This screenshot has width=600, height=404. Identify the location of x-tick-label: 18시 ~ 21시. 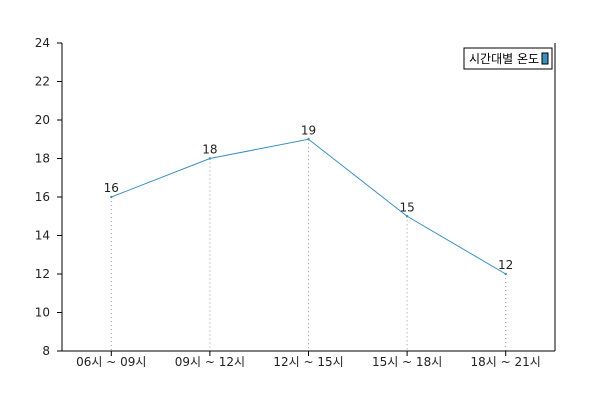
(506, 362).